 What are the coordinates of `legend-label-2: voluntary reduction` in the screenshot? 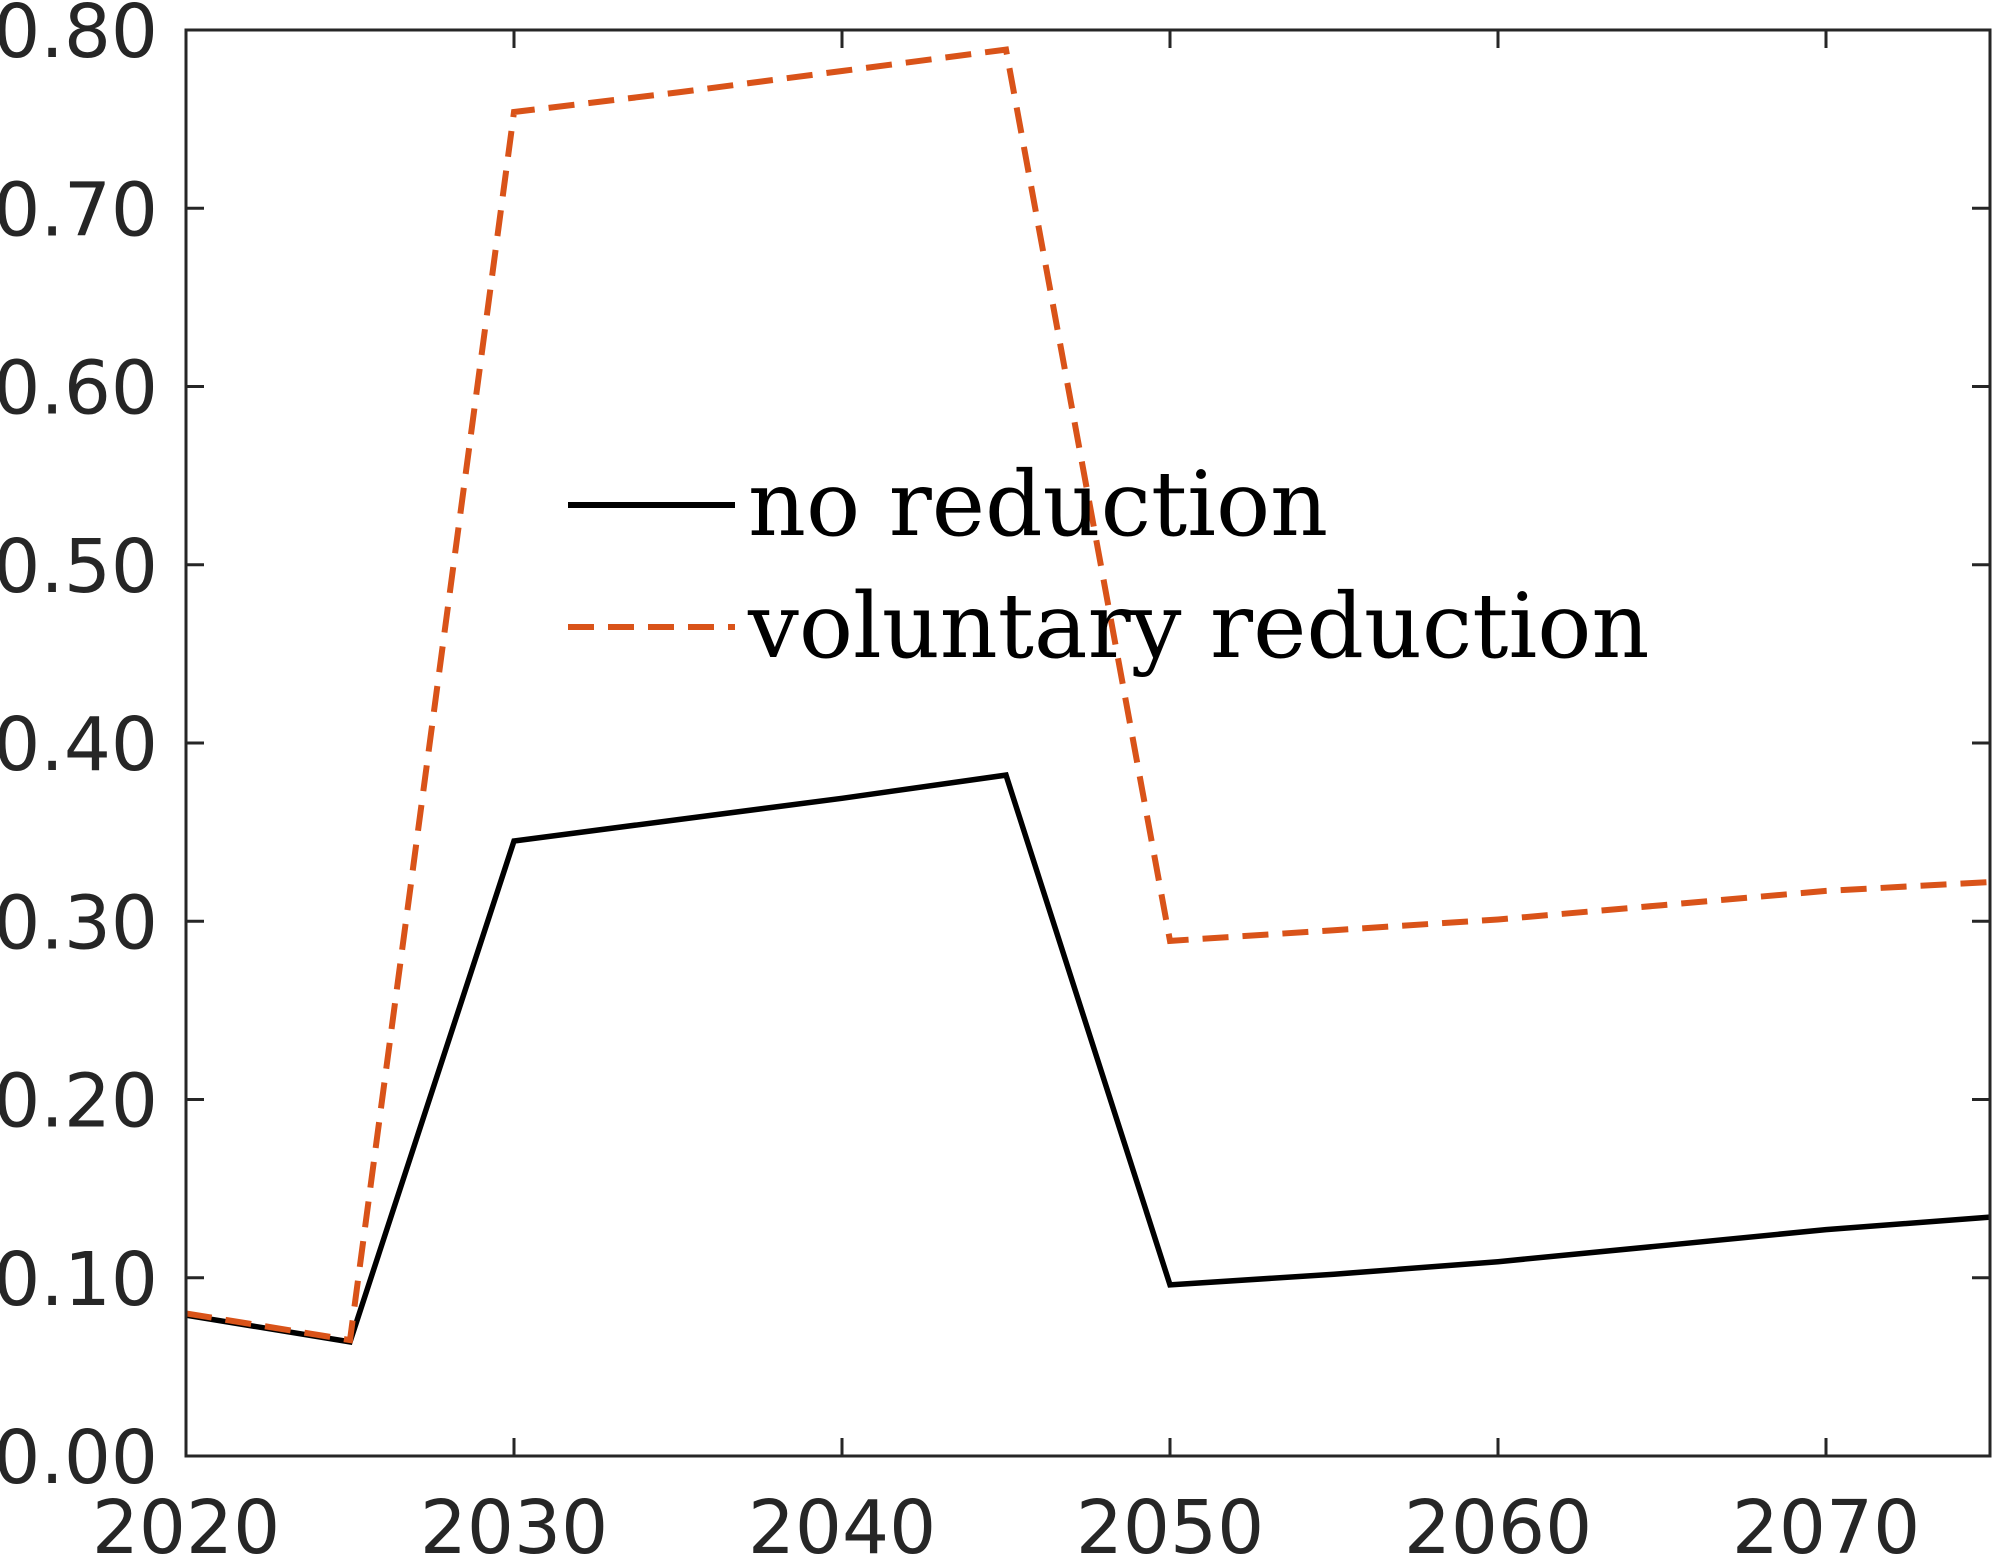 It's located at (1198, 626).